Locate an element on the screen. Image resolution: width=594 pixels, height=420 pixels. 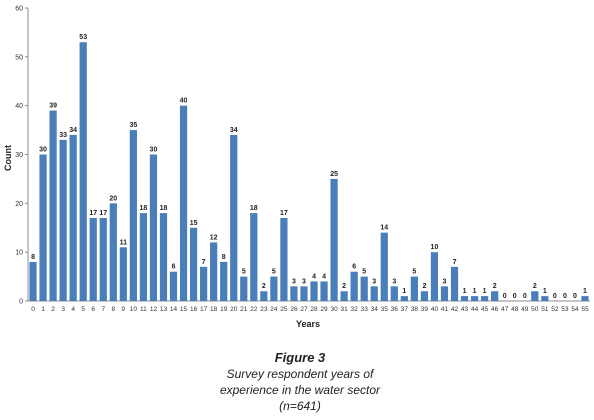
x-tick-label: 5 is located at coordinates (83, 309).